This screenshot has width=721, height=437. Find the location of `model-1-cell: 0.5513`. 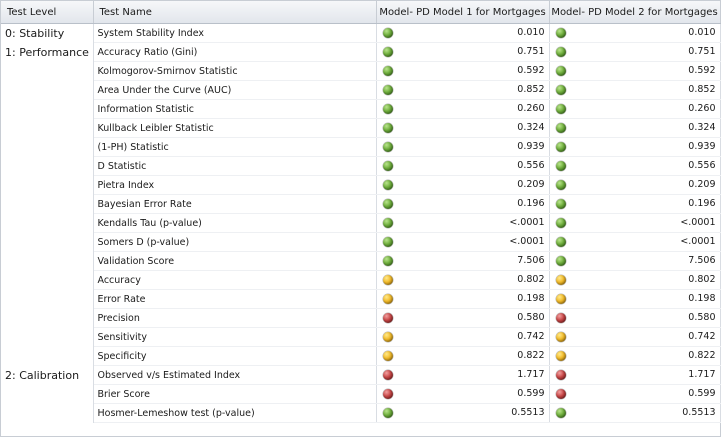

model-1-cell: 0.5513 is located at coordinates (463, 413).